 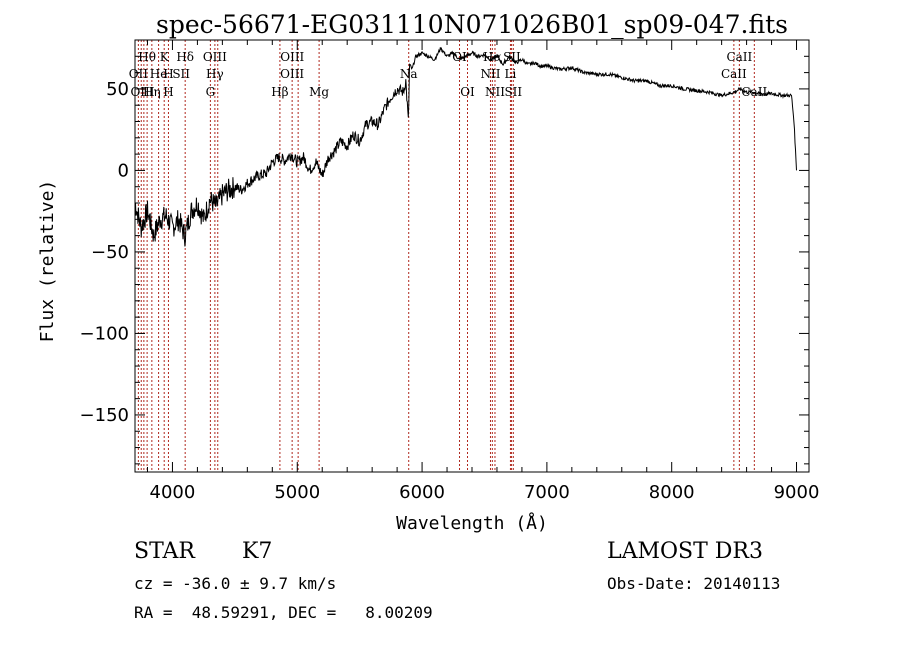 I want to click on redshift-text: cz = -36.0 ± 9.7 km/s, so click(x=235, y=583).